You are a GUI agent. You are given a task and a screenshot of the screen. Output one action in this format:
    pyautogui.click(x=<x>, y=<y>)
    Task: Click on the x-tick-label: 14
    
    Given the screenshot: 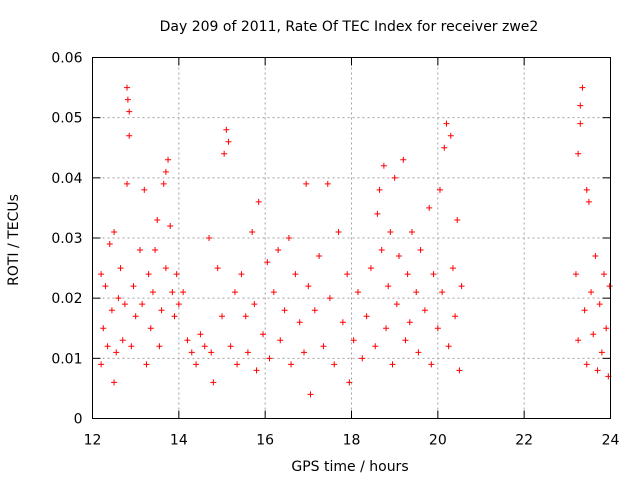 What is the action you would take?
    pyautogui.click(x=179, y=441)
    